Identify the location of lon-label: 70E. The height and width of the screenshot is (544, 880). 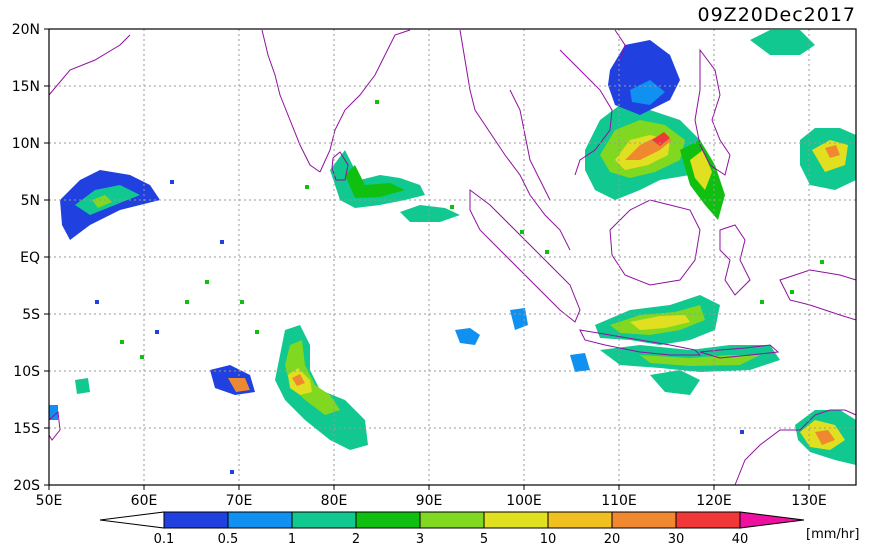
(239, 501).